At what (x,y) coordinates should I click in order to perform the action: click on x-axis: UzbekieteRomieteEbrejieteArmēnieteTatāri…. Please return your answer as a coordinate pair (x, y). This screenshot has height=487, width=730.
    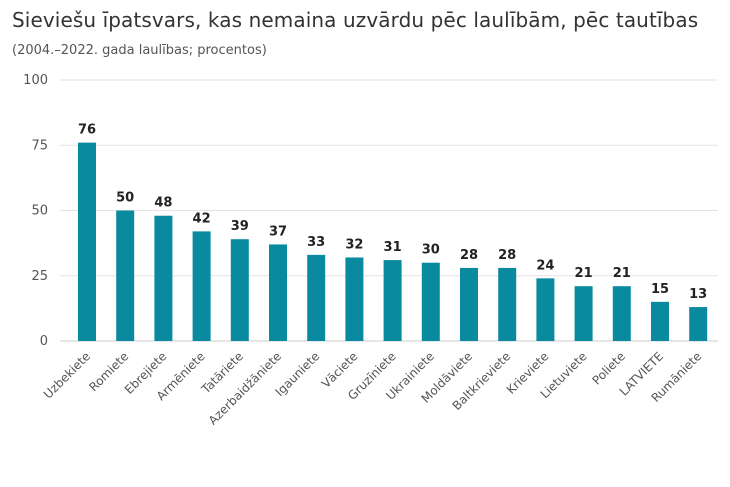
    Looking at the image, I should click on (372, 388).